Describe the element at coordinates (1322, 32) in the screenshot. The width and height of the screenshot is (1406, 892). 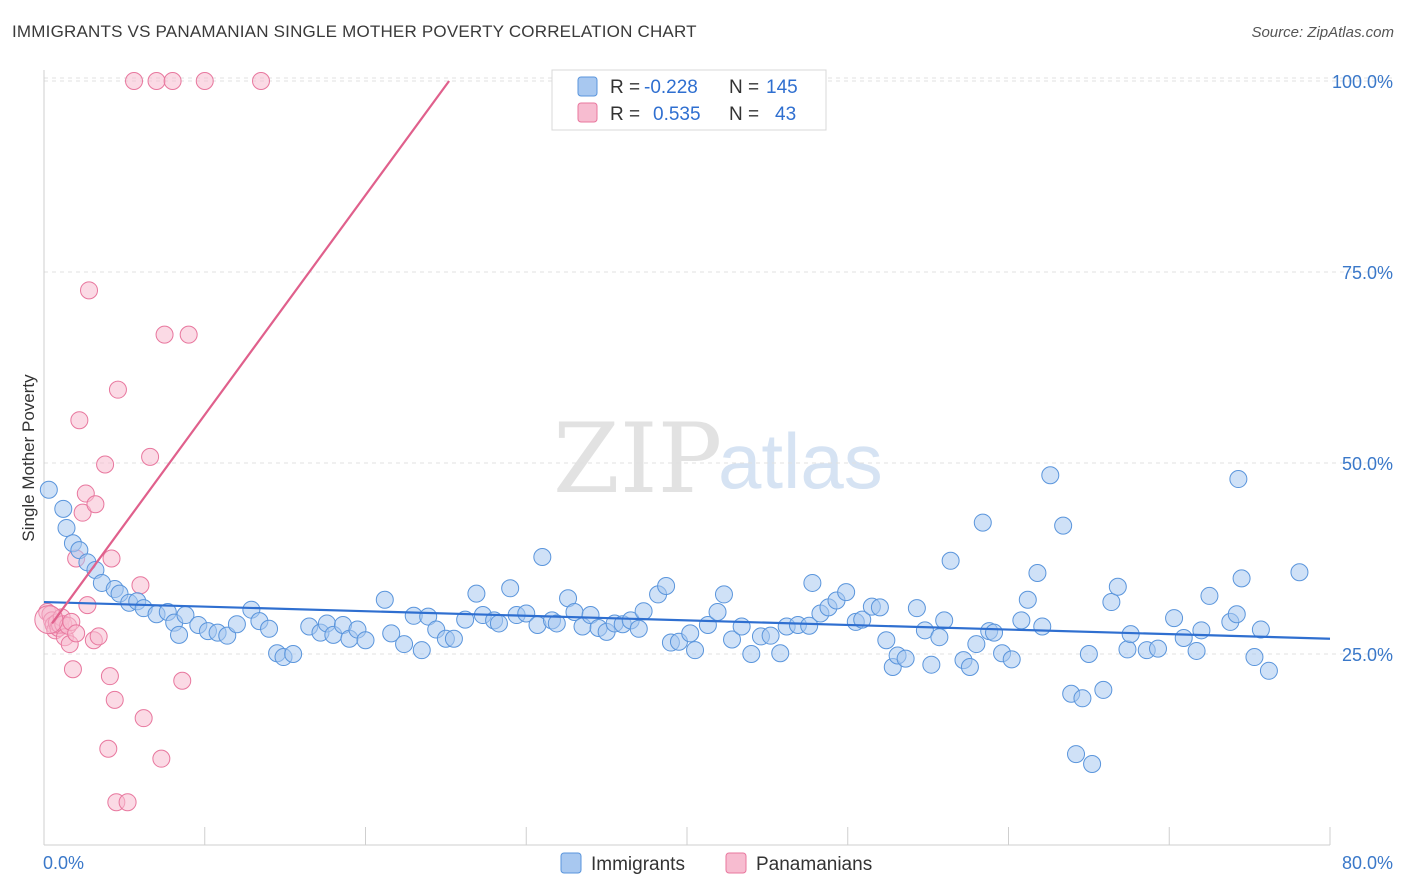
I see `chart-source: Source: ZipAtlas.com` at that location.